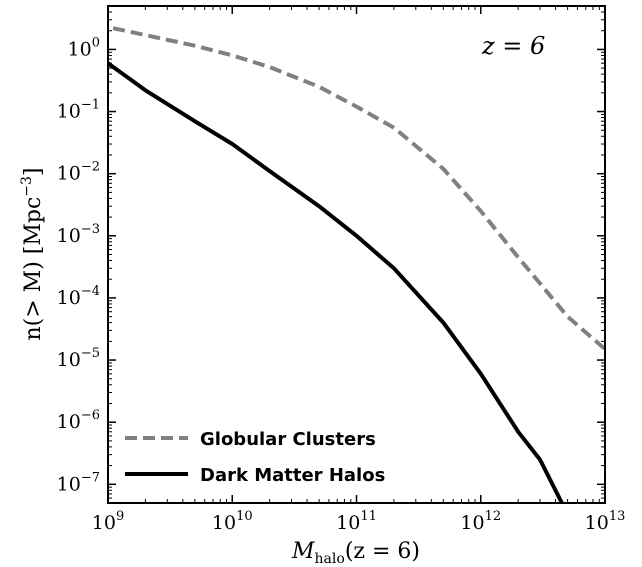  What do you see at coordinates (78, 296) in the screenshot?
I see `y-tick-label: 10⁻⁴` at bounding box center [78, 296].